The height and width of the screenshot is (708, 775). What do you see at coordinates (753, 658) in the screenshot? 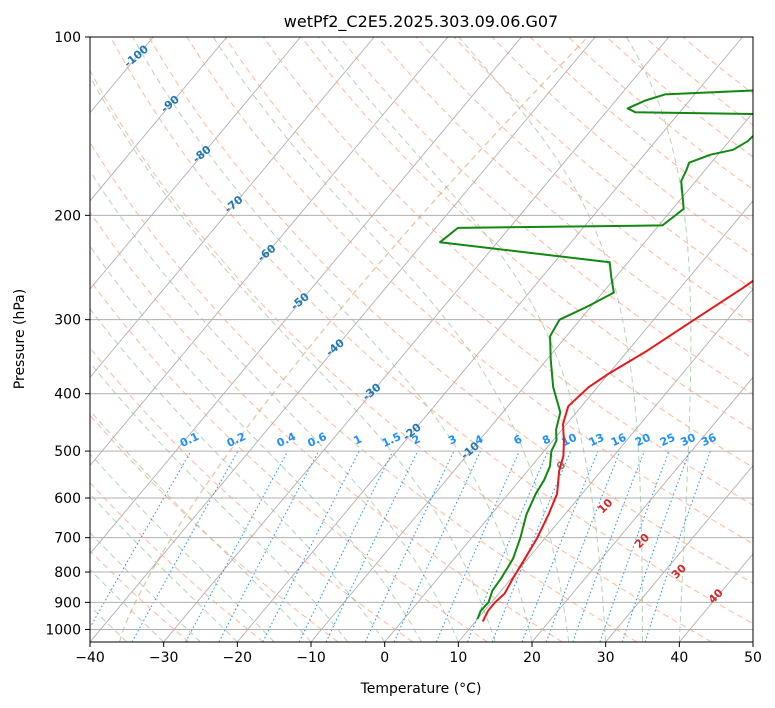
I see `x-tick-label: 50` at bounding box center [753, 658].